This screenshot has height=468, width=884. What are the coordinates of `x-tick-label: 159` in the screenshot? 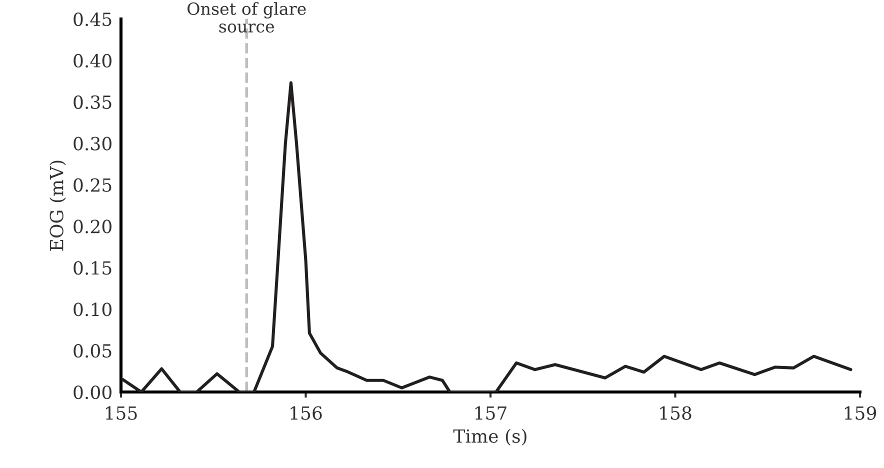 It's located at (860, 413).